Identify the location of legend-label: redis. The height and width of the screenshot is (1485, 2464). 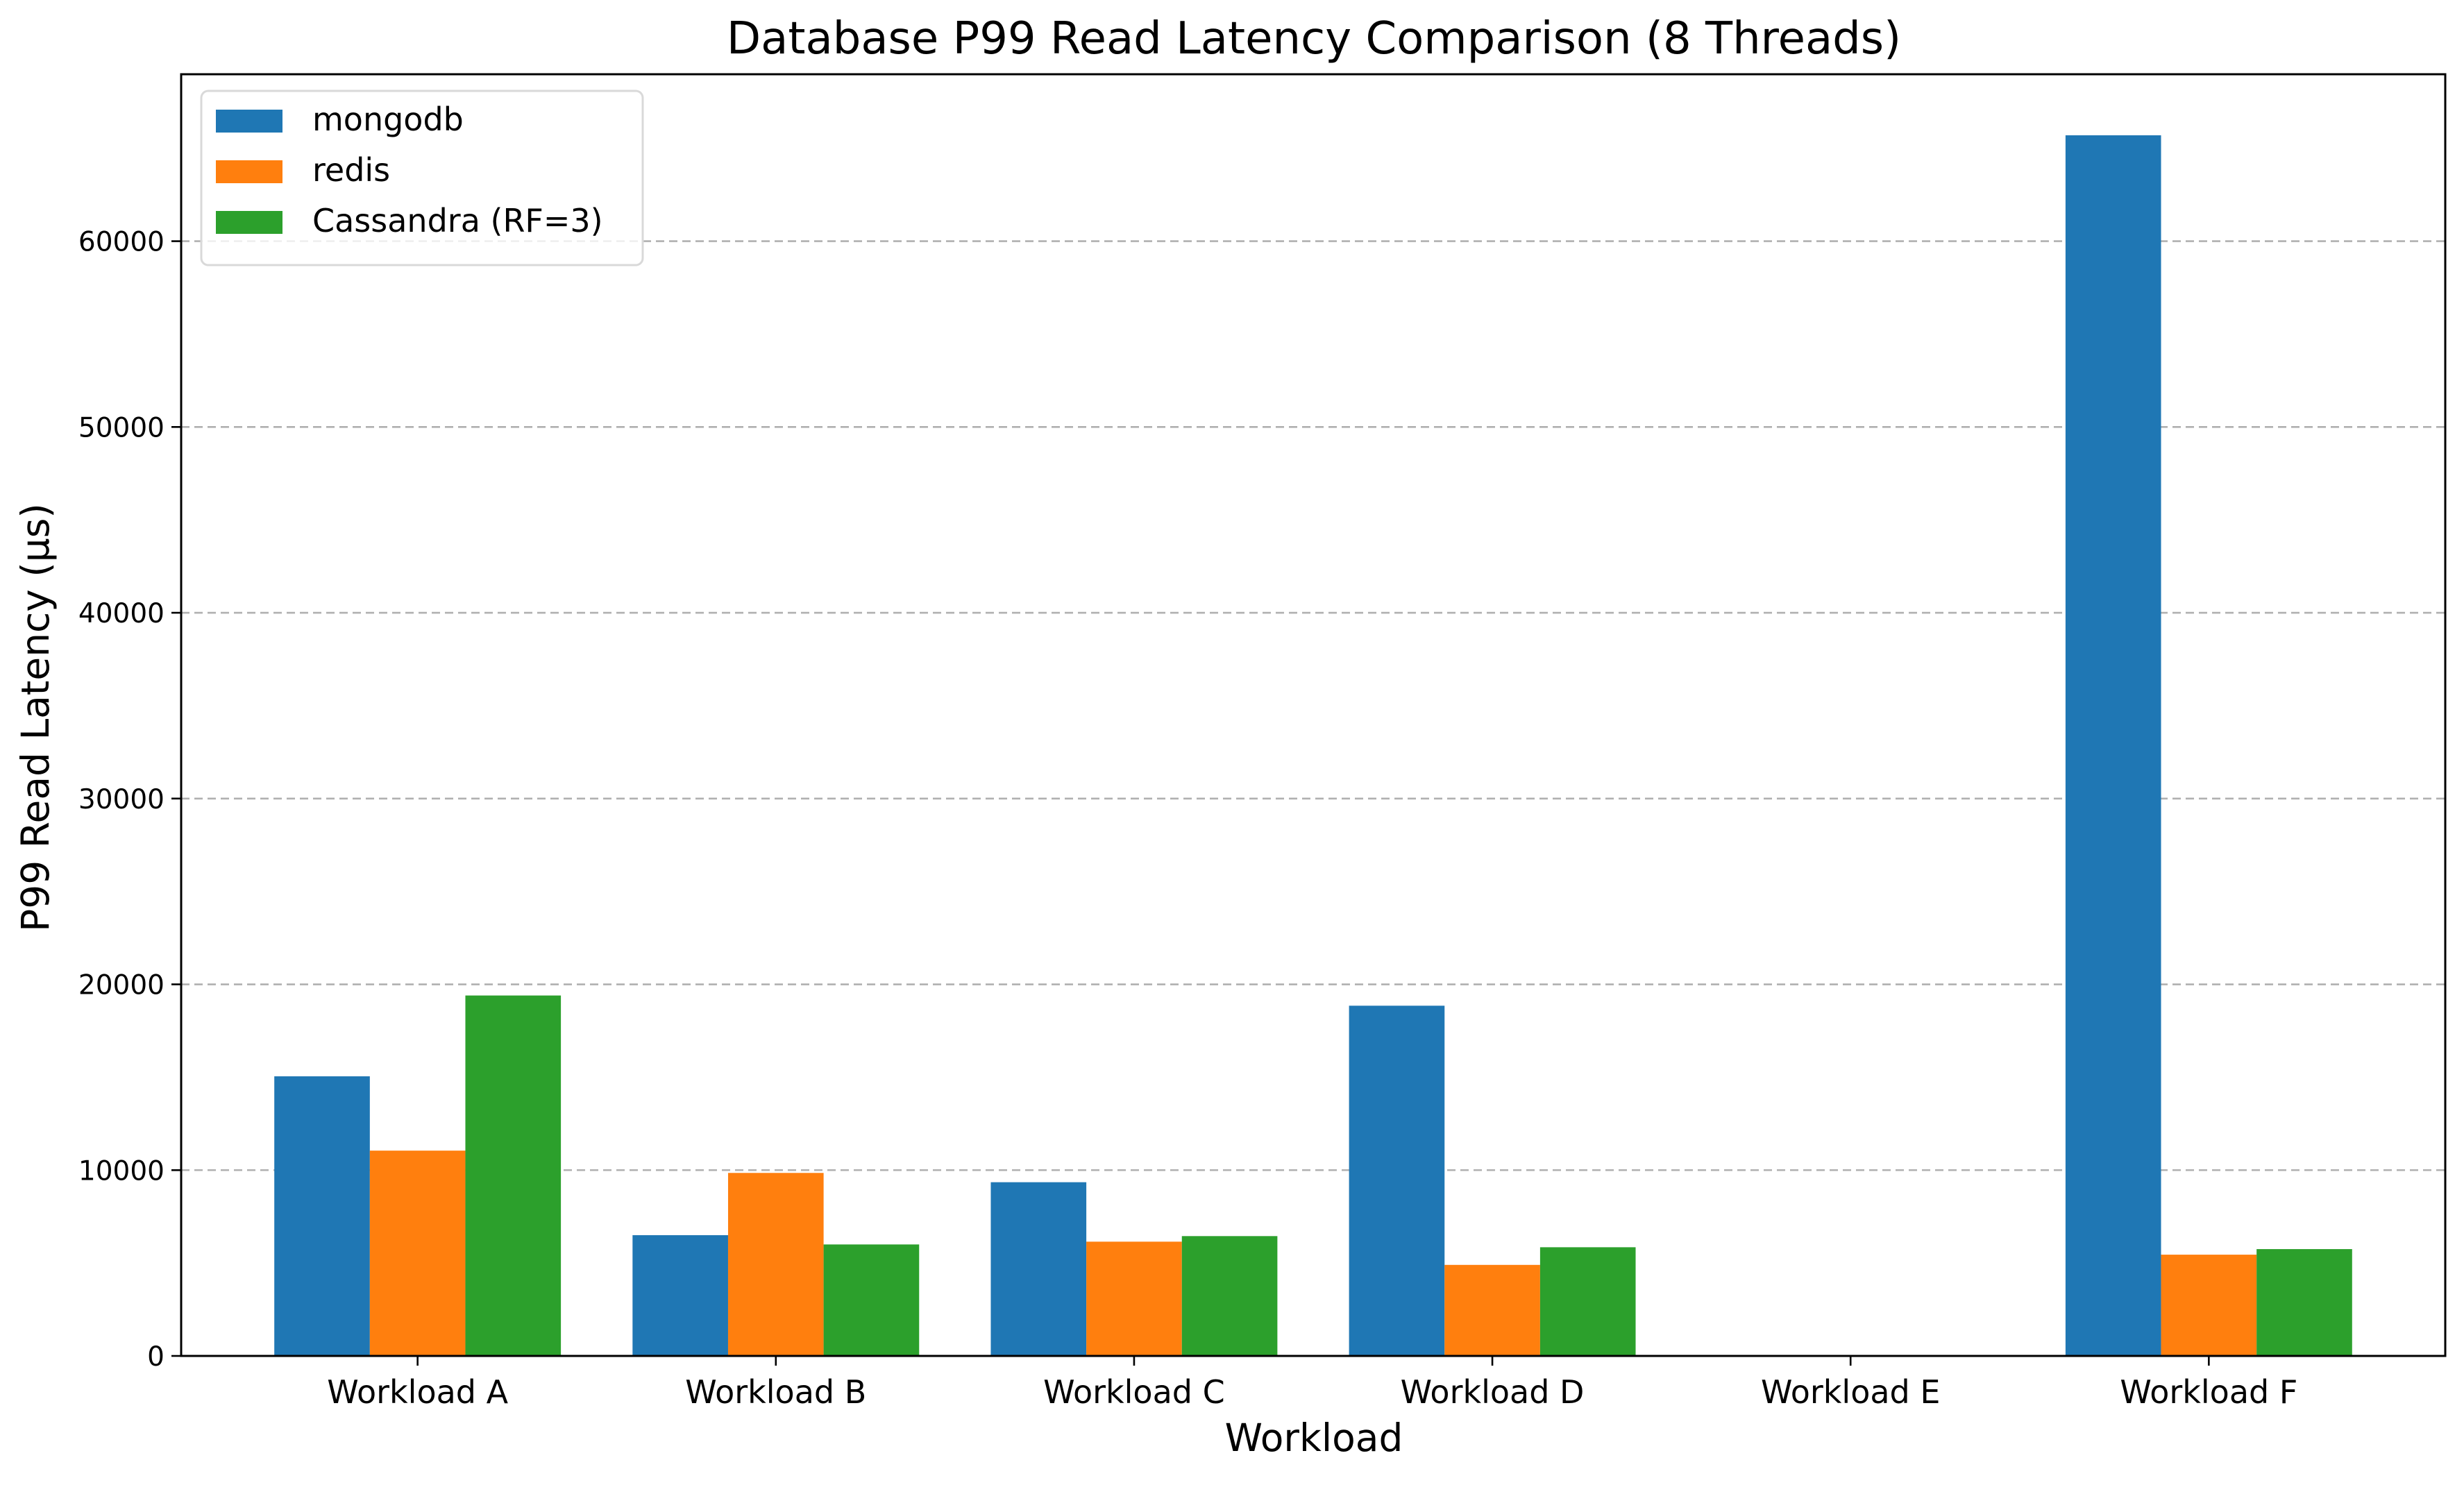
(351, 170).